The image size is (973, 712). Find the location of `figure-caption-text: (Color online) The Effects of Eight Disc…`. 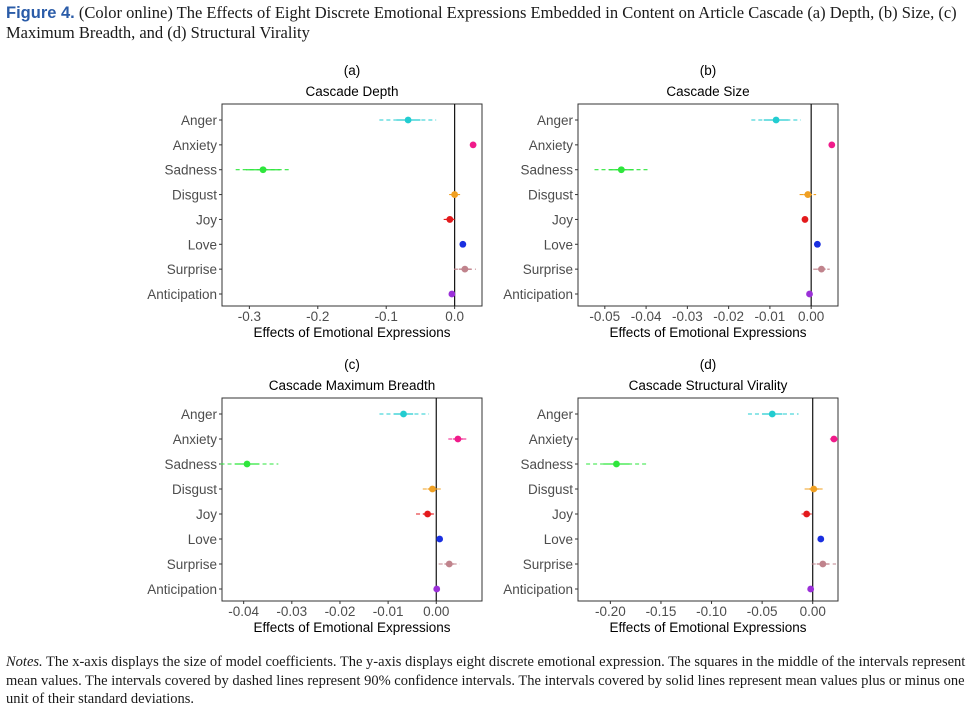

figure-caption-text: (Color online) The Effects of Eight Disc… is located at coordinates (481, 22).